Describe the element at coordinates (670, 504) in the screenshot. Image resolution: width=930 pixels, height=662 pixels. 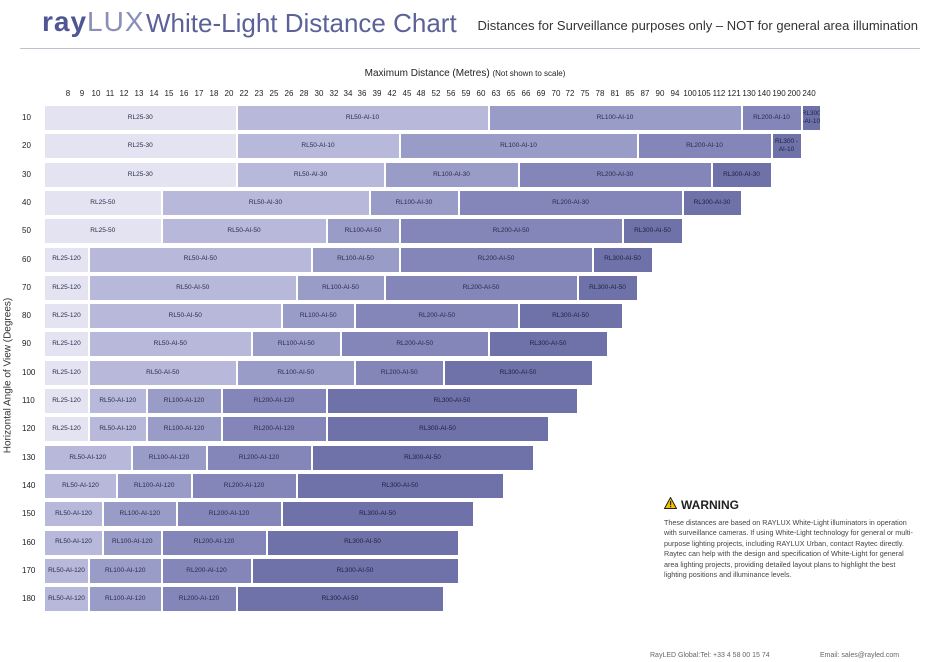
I see `warning-triangle-icon` at that location.